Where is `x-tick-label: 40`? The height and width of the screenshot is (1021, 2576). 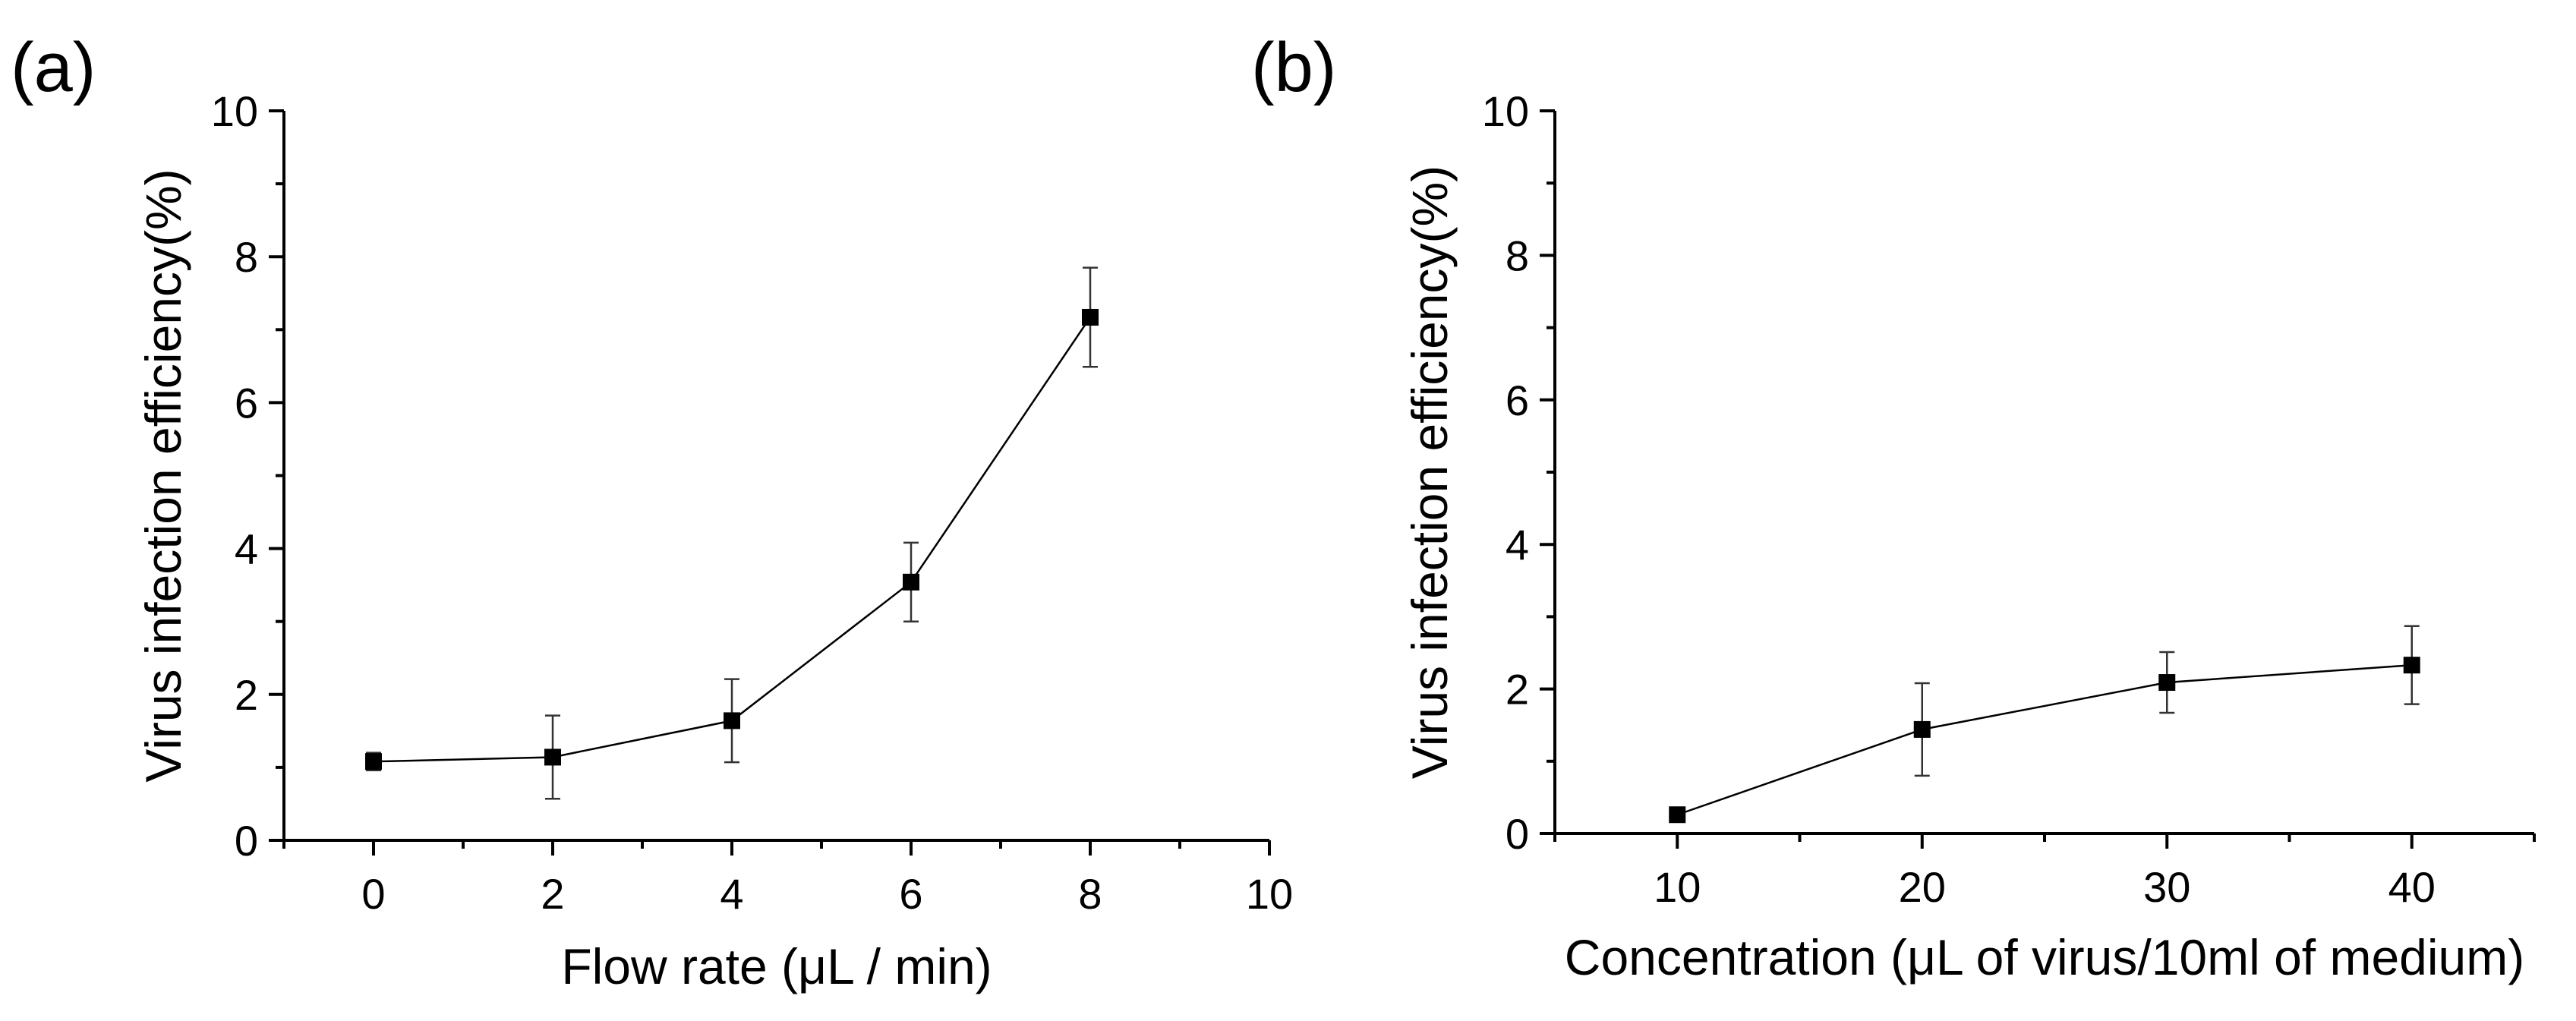
x-tick-label: 40 is located at coordinates (2412, 887).